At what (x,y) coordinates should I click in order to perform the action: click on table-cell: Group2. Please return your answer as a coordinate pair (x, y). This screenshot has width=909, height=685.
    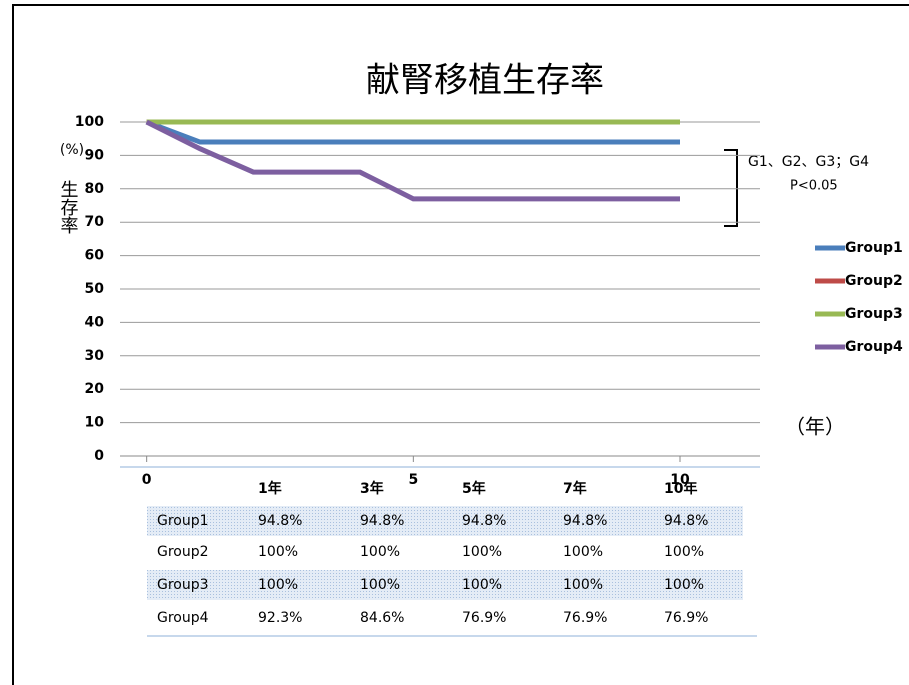
    Looking at the image, I should click on (183, 552).